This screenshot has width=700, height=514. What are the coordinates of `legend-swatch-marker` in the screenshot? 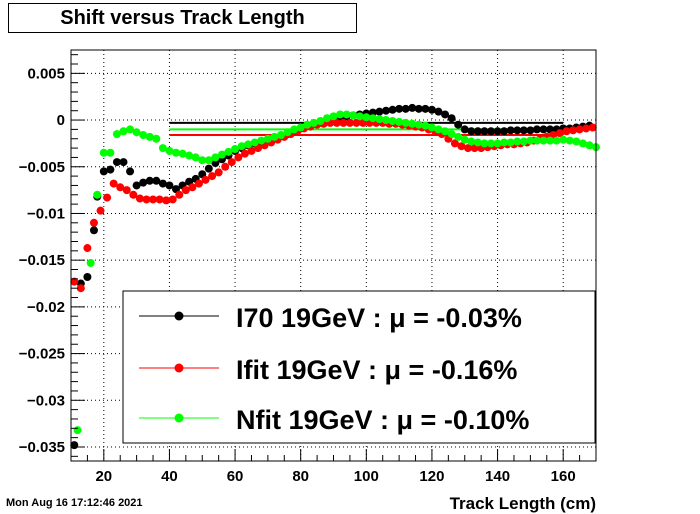 It's located at (179, 418).